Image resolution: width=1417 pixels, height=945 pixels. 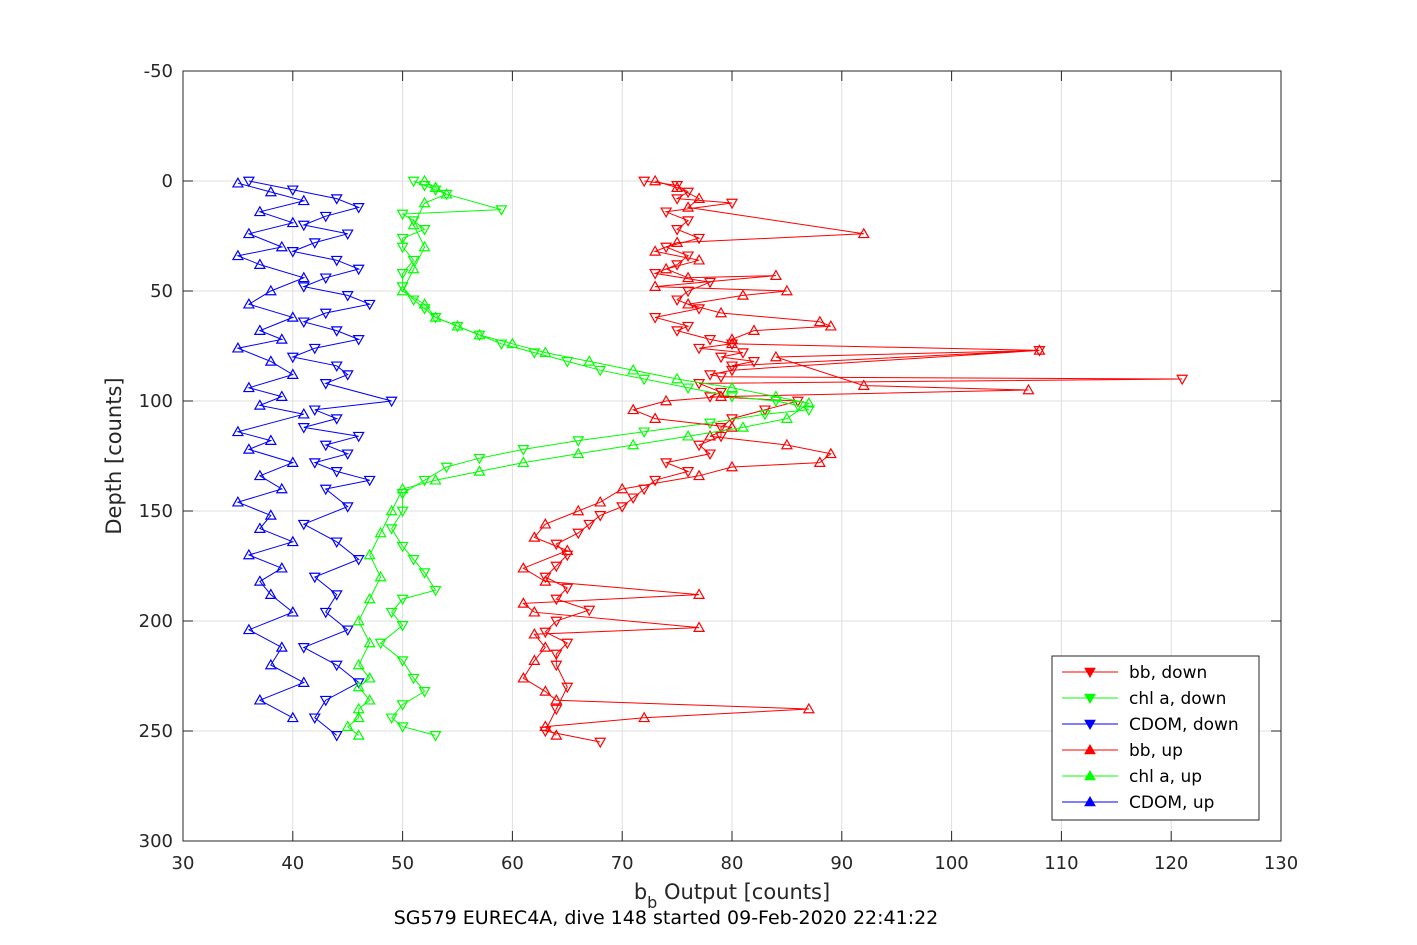 I want to click on legend-entry: bb, down, so click(x=1134, y=673).